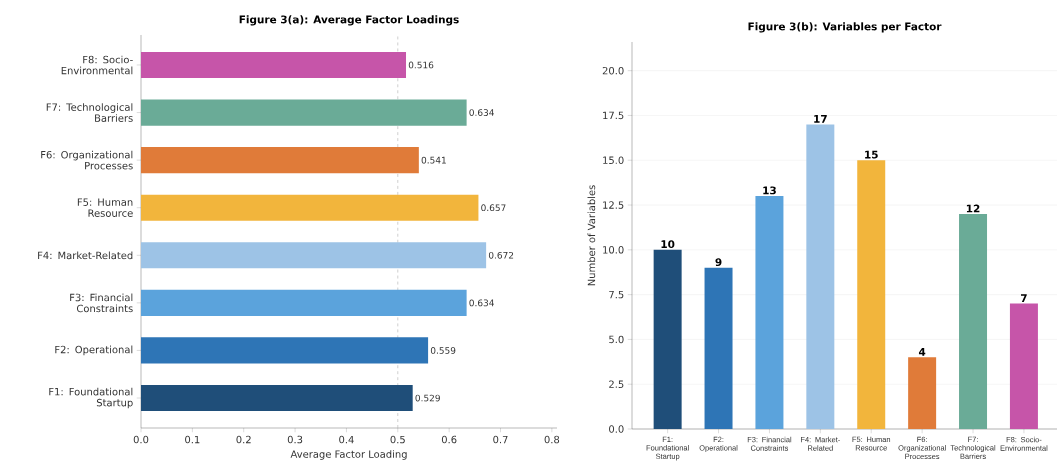 The width and height of the screenshot is (1057, 475). I want to click on x-tick-label: 0.2, so click(243, 439).